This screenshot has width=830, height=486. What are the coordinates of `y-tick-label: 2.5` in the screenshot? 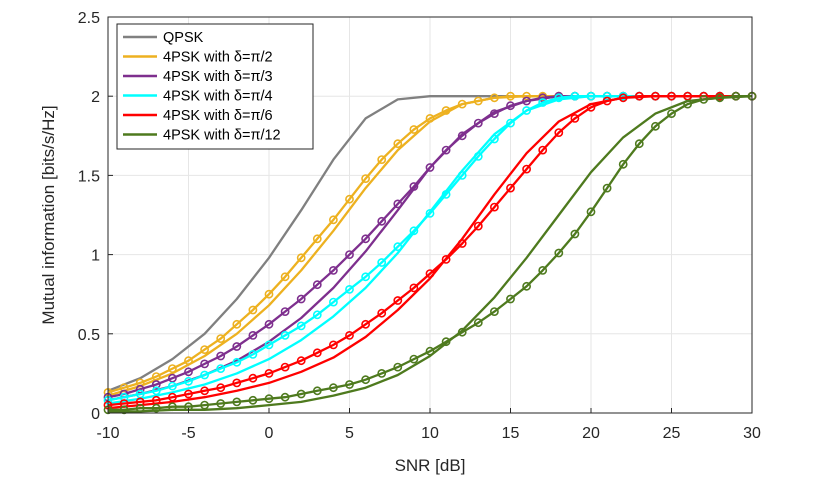 It's located at (89, 18).